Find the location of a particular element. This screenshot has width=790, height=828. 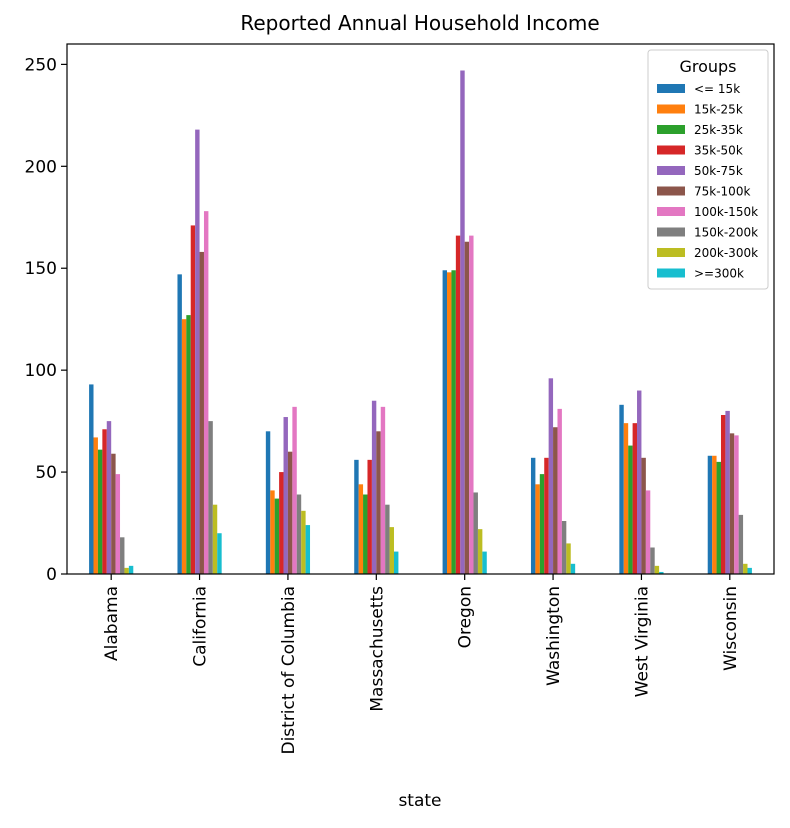

x-tick-label-4: Oregon is located at coordinates (466, 617).